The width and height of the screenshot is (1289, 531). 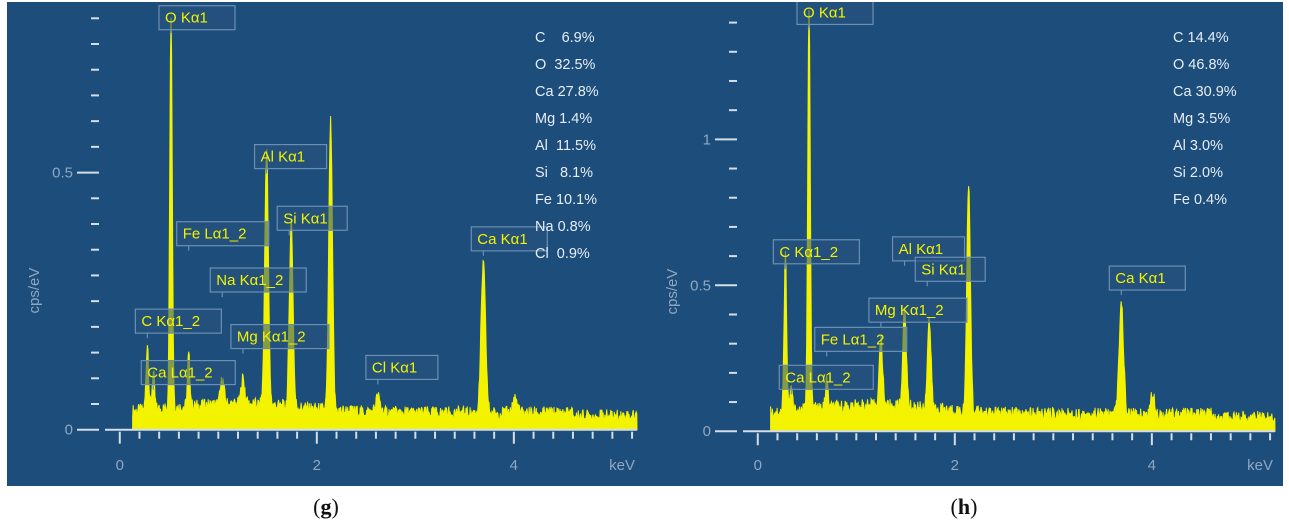 I want to click on composition-entry: O 32.5%, so click(x=565, y=65).